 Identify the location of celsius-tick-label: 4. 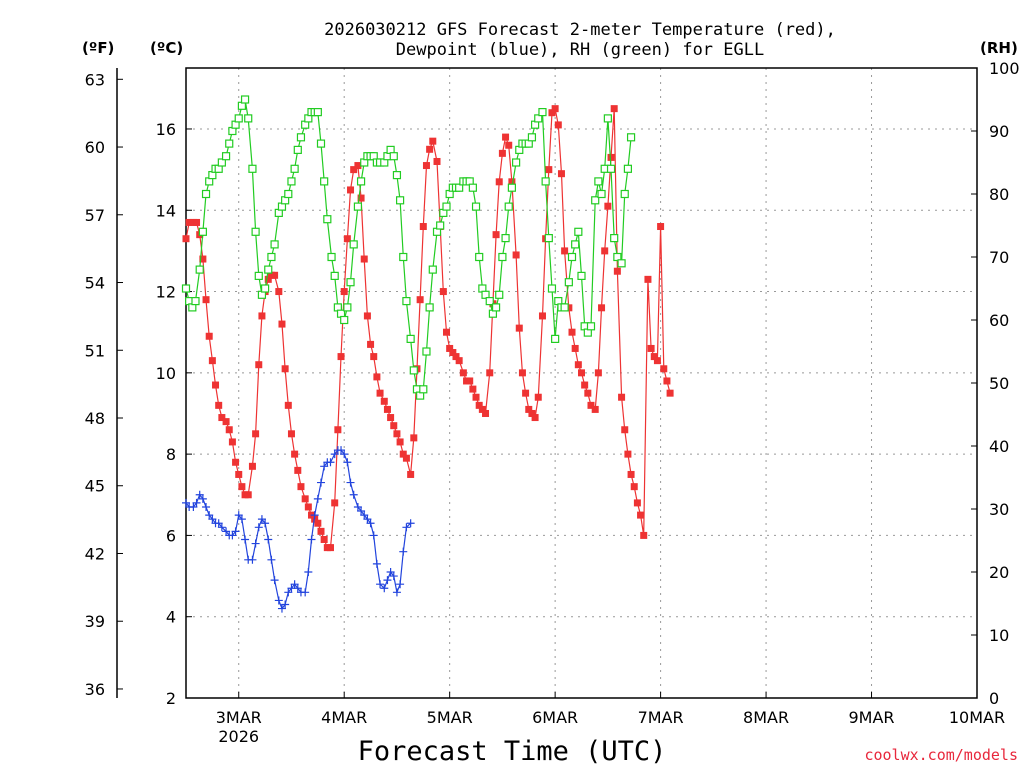
(171, 617).